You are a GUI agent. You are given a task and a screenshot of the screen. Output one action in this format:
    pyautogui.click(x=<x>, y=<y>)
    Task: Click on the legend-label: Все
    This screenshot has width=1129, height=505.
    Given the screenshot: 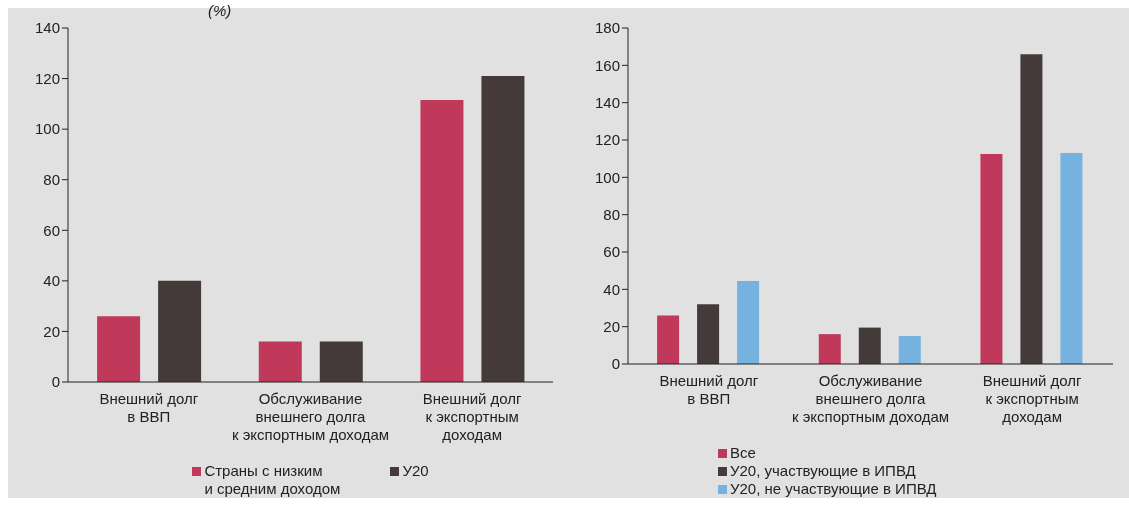 What is the action you would take?
    pyautogui.click(x=743, y=453)
    